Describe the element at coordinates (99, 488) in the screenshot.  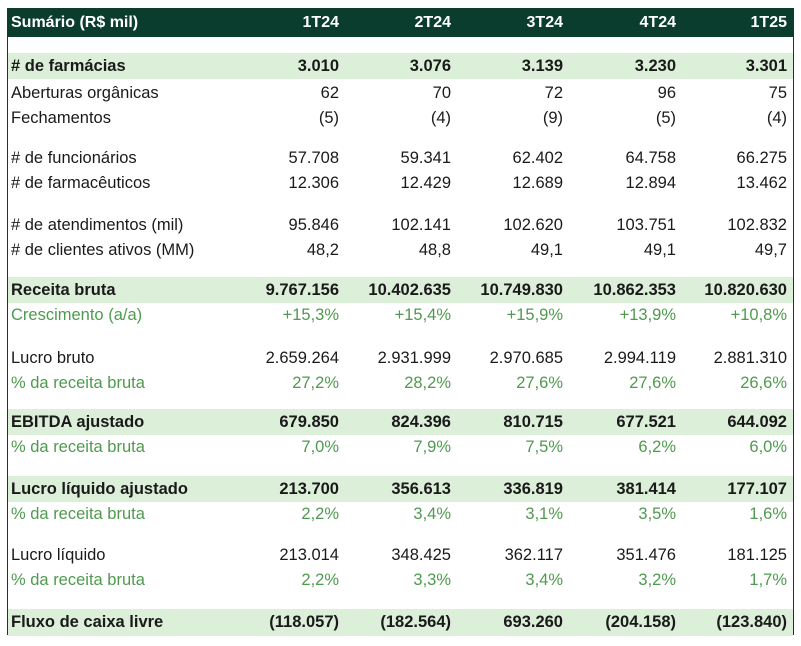
I see `row-label: Lucro líquido ajustado` at that location.